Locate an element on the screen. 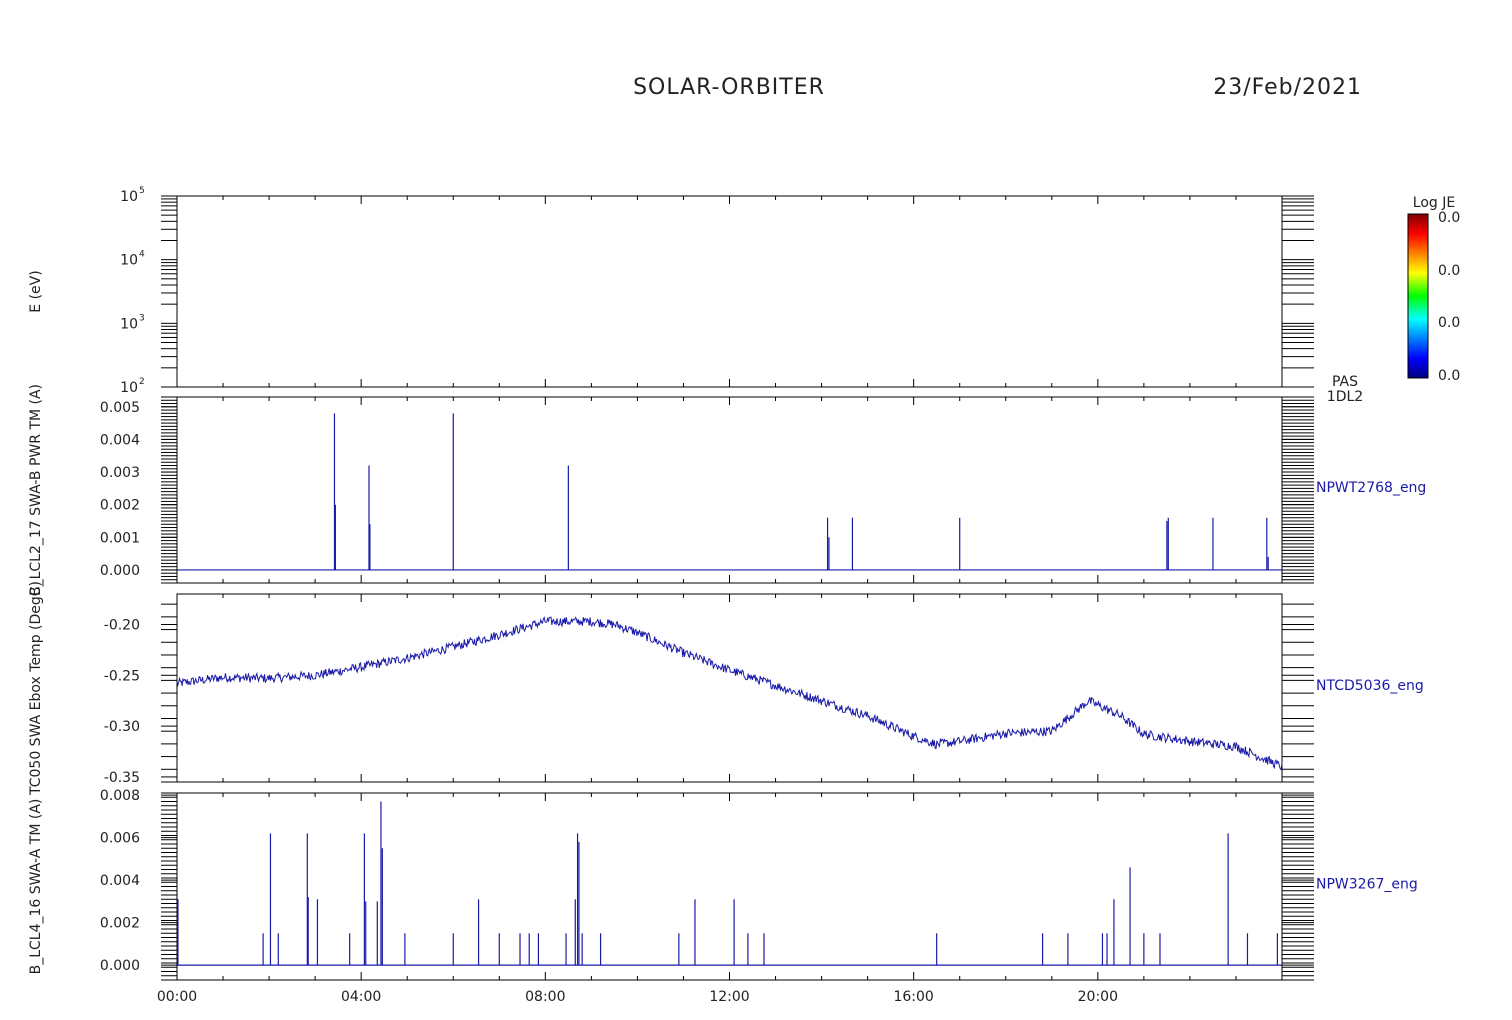  series-name-label: NTCD5036_eng is located at coordinates (1370, 686).